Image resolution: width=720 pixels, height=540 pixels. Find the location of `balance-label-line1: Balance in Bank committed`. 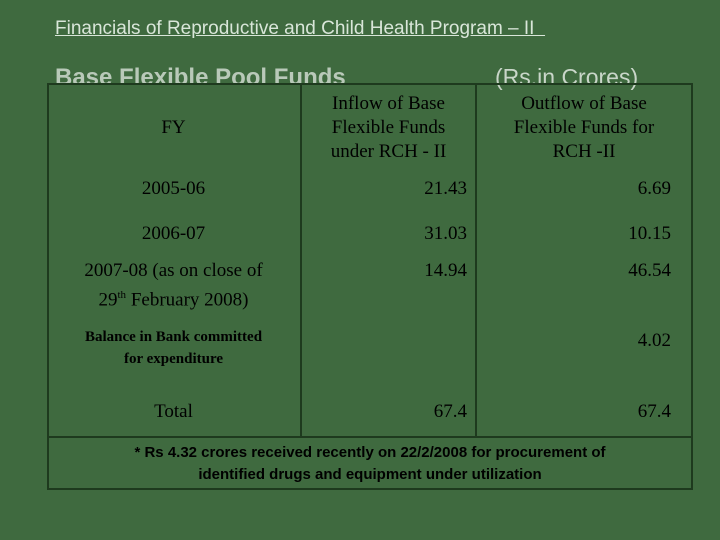

balance-label-line1: Balance in Bank committed is located at coordinates (173, 337).